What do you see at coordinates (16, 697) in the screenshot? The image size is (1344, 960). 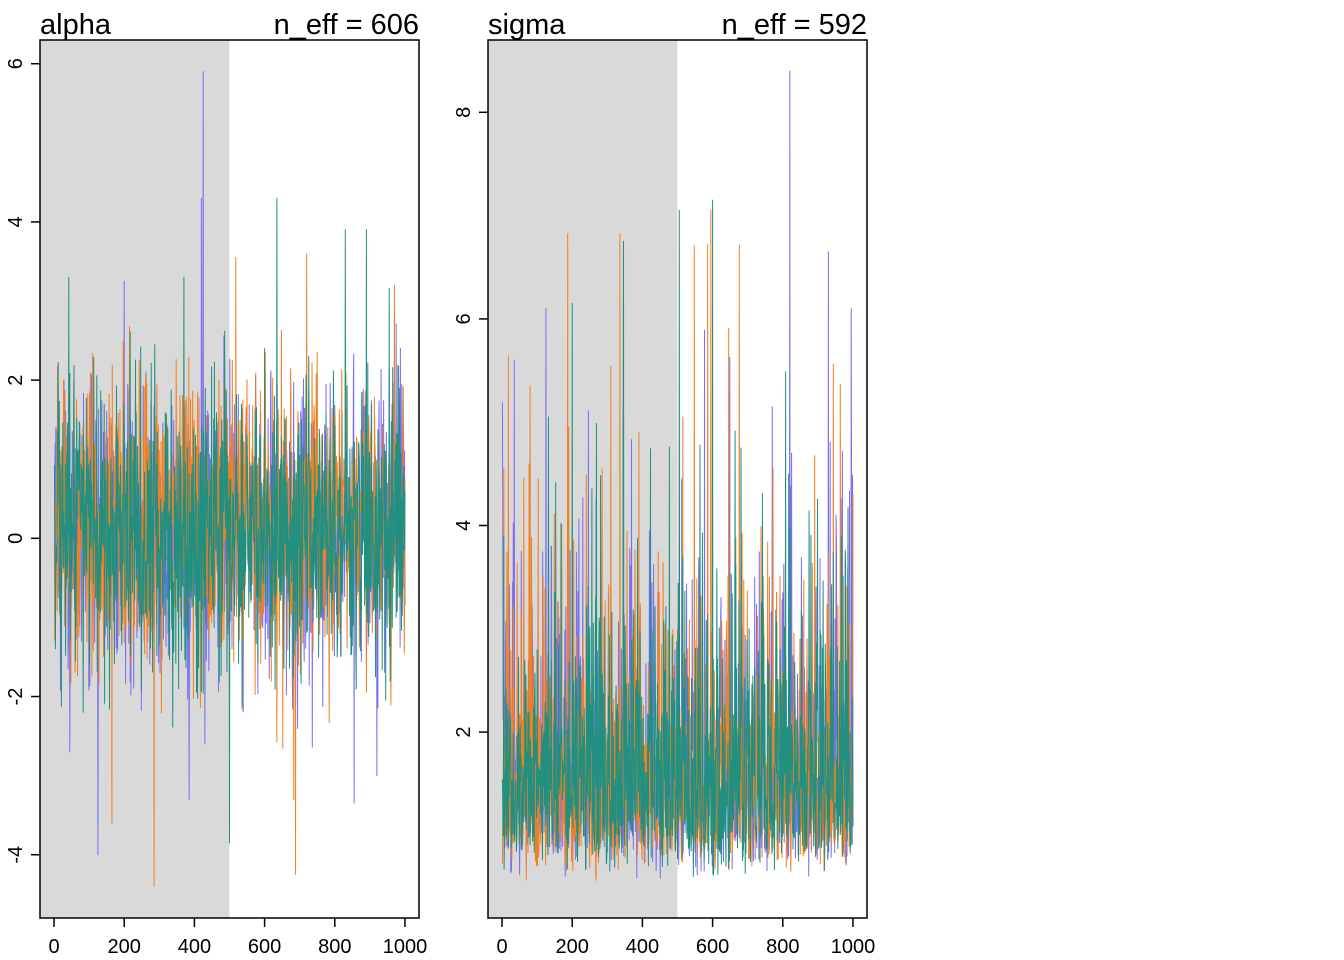 I see `y-tick-label: -2` at bounding box center [16, 697].